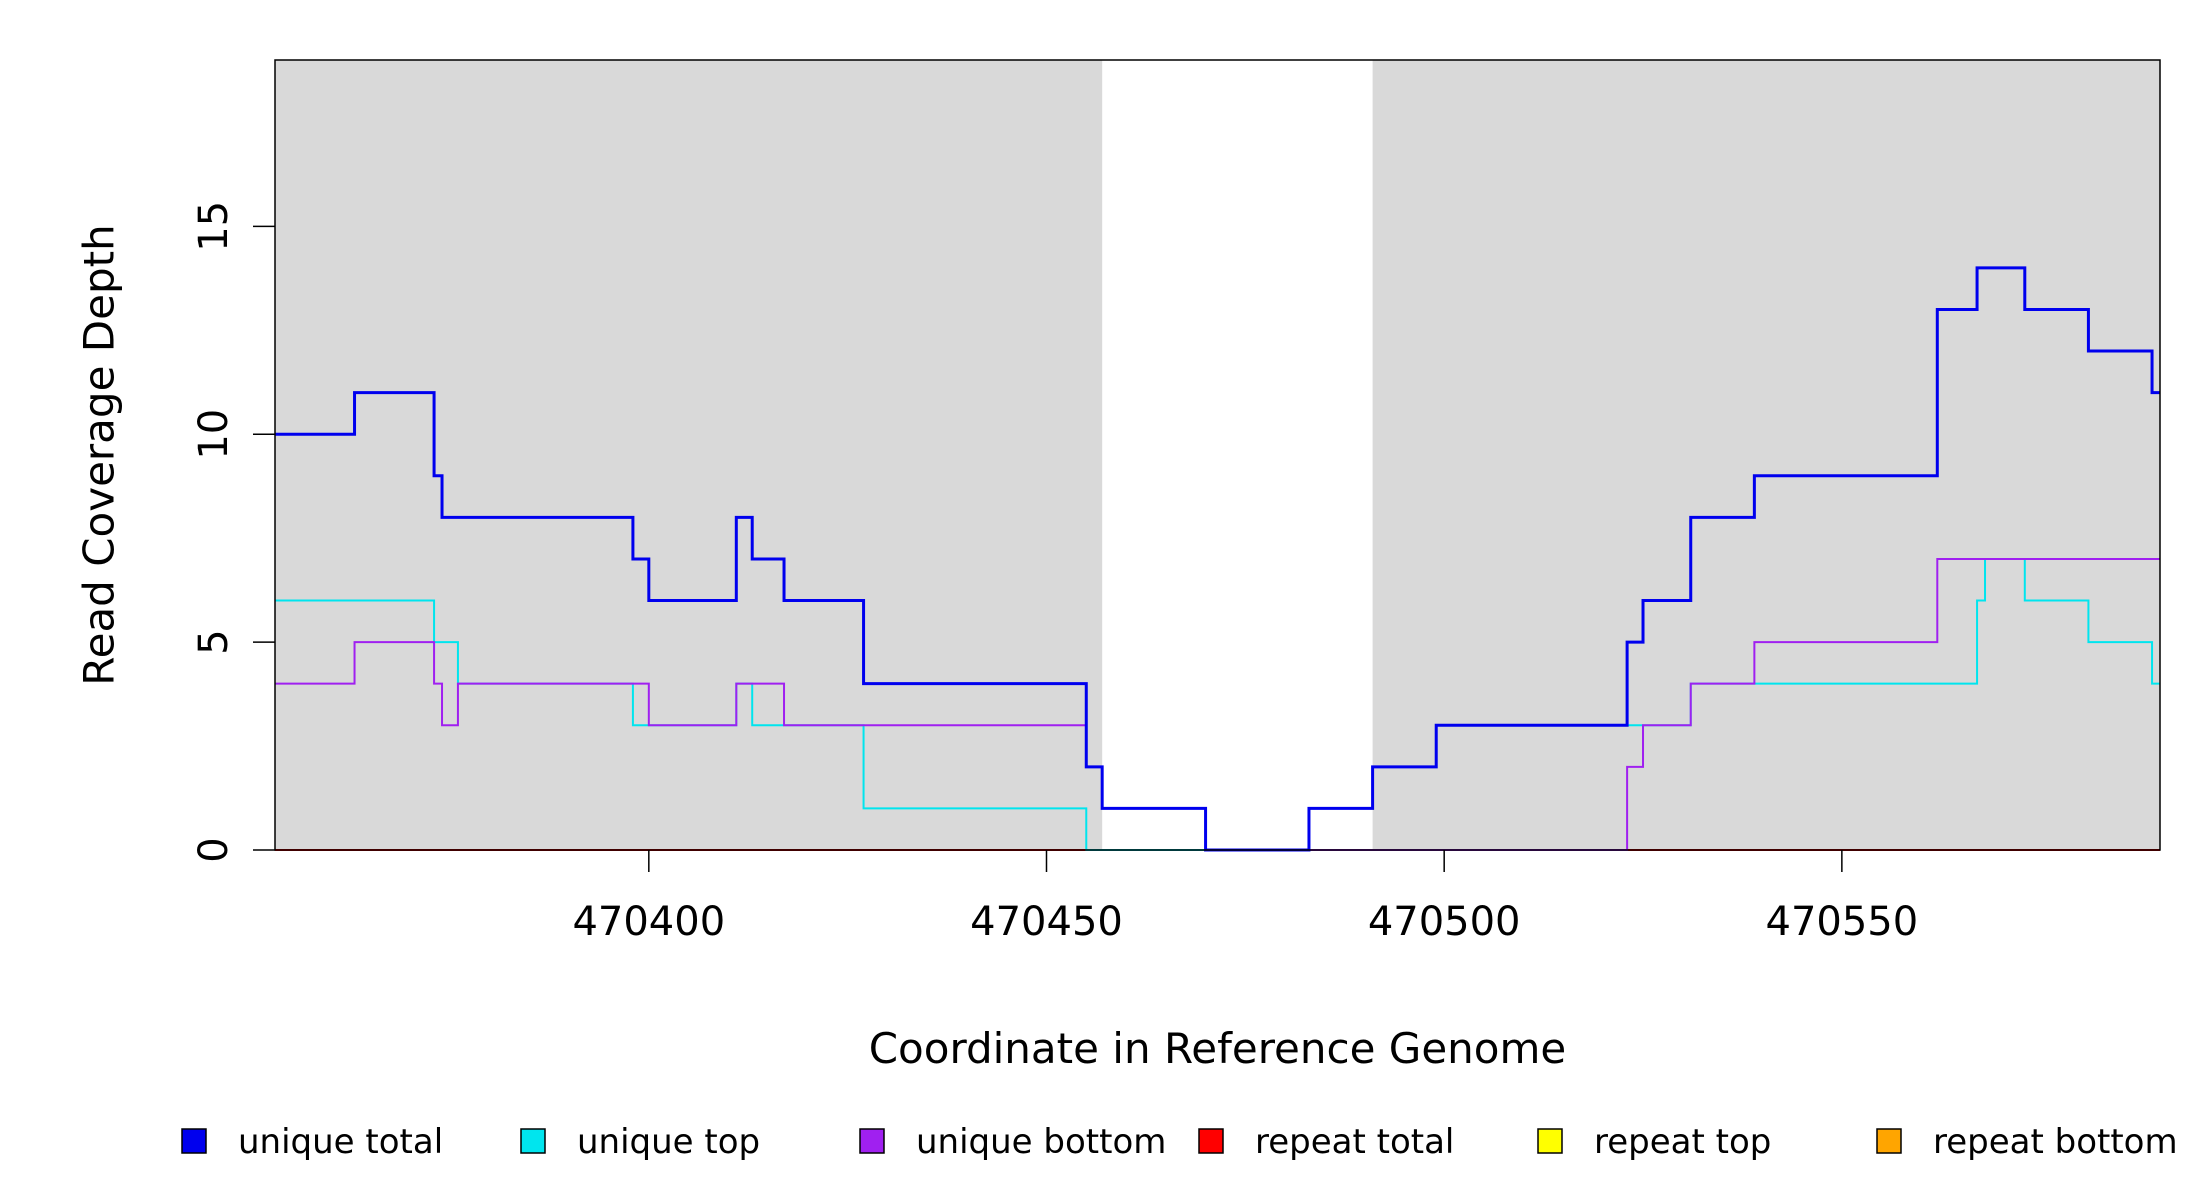  Describe the element at coordinates (1354, 1142) in the screenshot. I see `legend-label: repeat total` at that location.